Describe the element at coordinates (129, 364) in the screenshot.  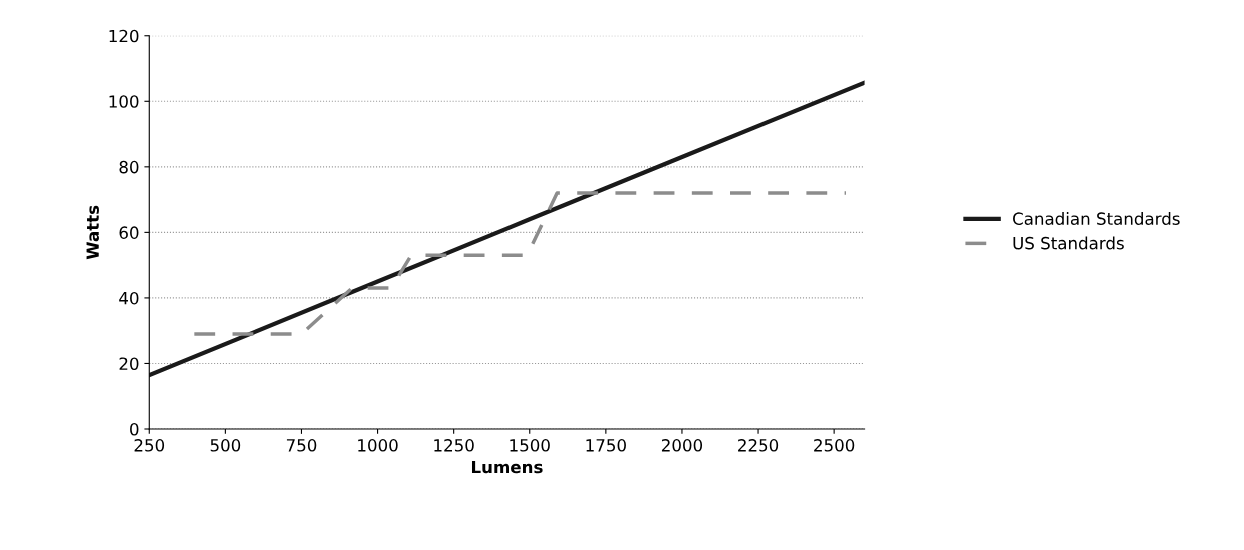
I see `y-tick-label: 20` at that location.